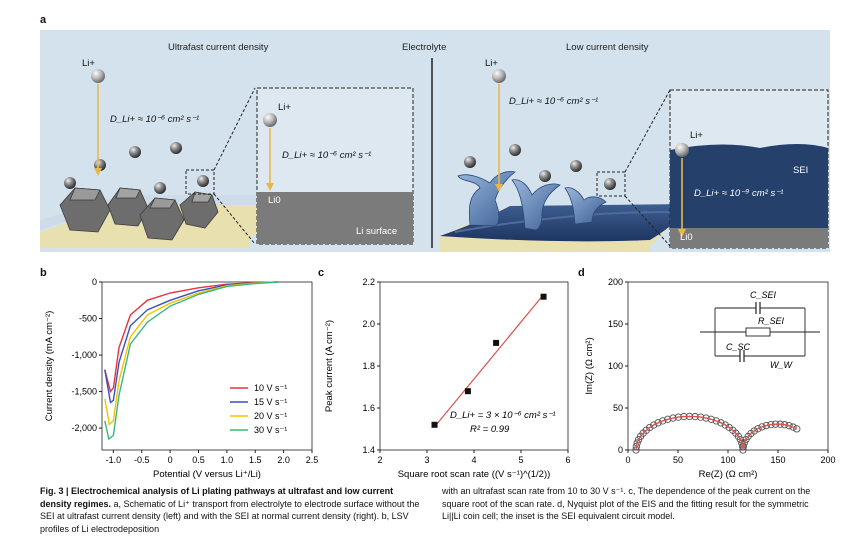  Describe the element at coordinates (627, 460) in the screenshot. I see `x-tick-label: 0` at that location.